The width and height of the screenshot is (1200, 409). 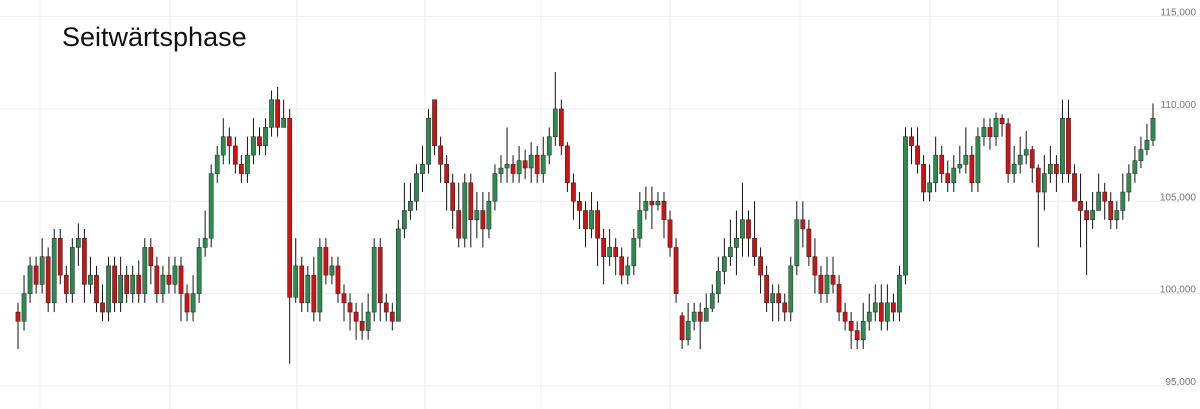 I want to click on y-tick-label: 95,000, so click(x=1180, y=382).